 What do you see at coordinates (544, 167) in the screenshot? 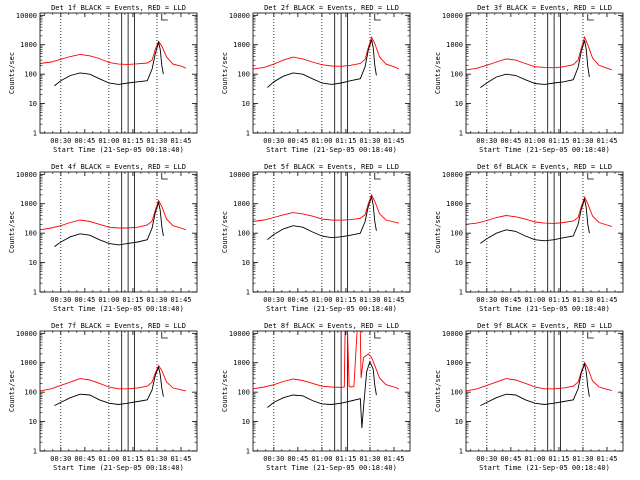
I see `panel-title: Det 6f BLACK = Events, RED = LLD` at bounding box center [544, 167].